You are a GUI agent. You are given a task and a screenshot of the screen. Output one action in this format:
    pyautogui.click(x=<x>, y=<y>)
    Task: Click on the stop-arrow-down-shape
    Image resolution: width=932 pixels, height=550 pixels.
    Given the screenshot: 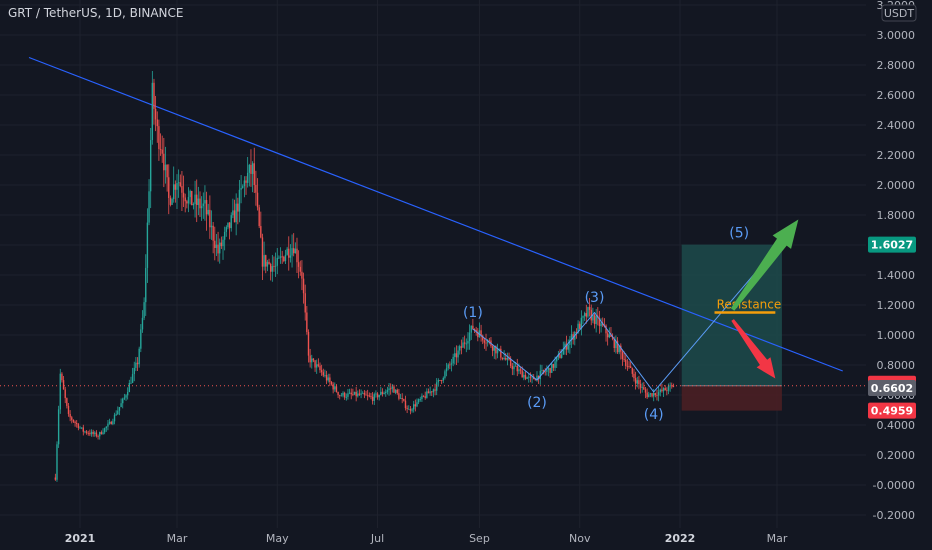 What is the action you would take?
    pyautogui.click(x=753, y=349)
    